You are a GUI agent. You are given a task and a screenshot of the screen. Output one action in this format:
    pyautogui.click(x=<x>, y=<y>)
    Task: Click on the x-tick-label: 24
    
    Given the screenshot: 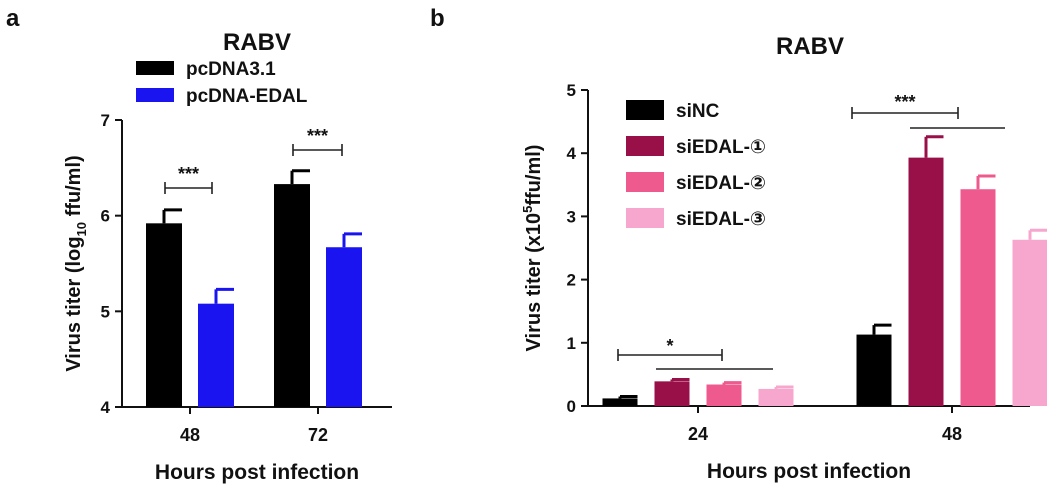 What is the action you would take?
    pyautogui.click(x=698, y=434)
    